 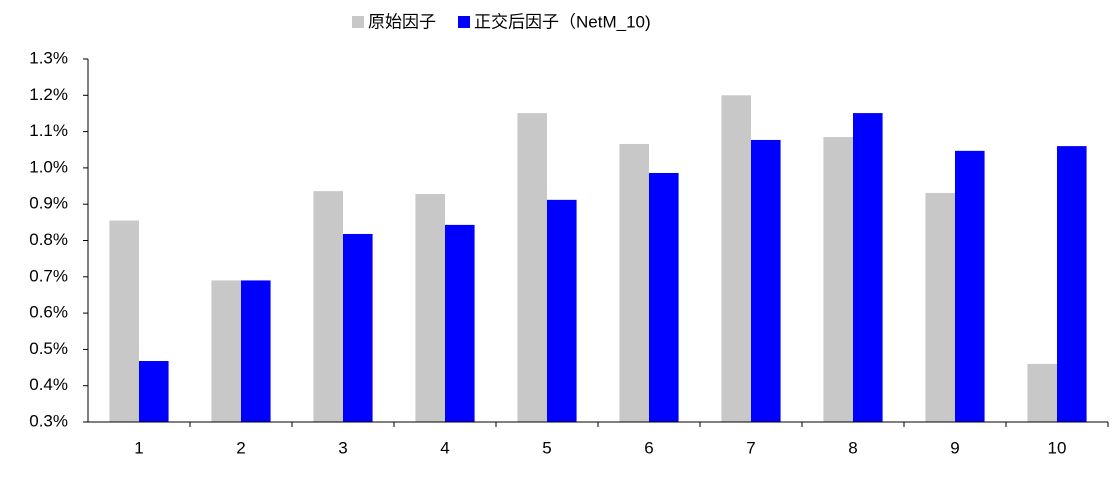 I want to click on legend-label: 原始因子, so click(x=402, y=21).